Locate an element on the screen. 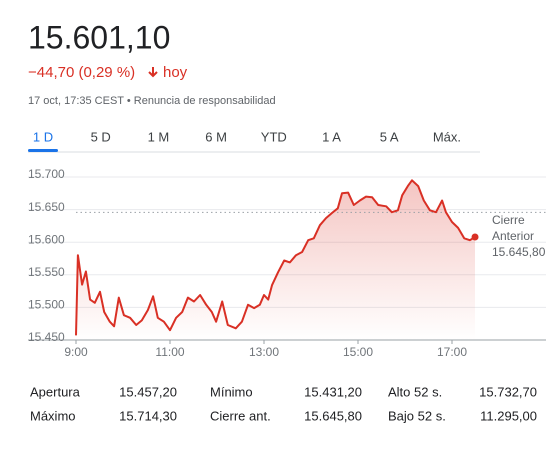  range-tab: 1 A is located at coordinates (331, 136).